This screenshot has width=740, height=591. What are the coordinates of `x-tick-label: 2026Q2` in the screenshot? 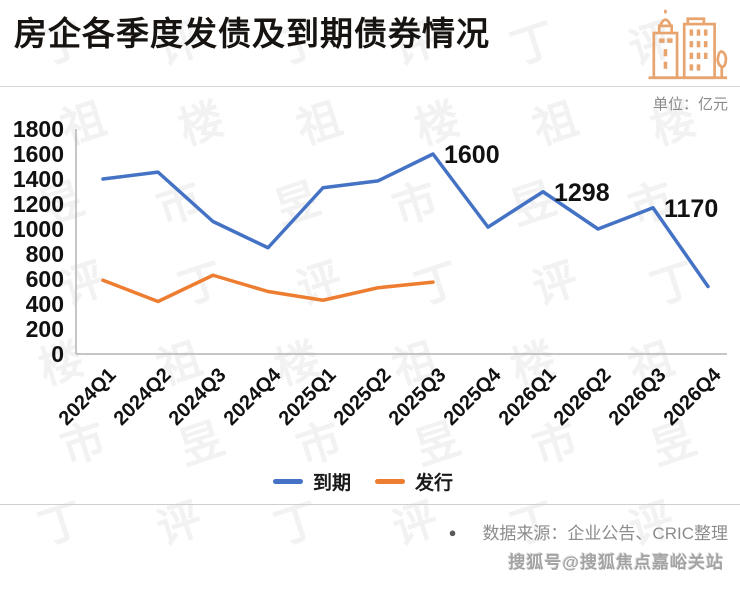 It's located at (583, 397).